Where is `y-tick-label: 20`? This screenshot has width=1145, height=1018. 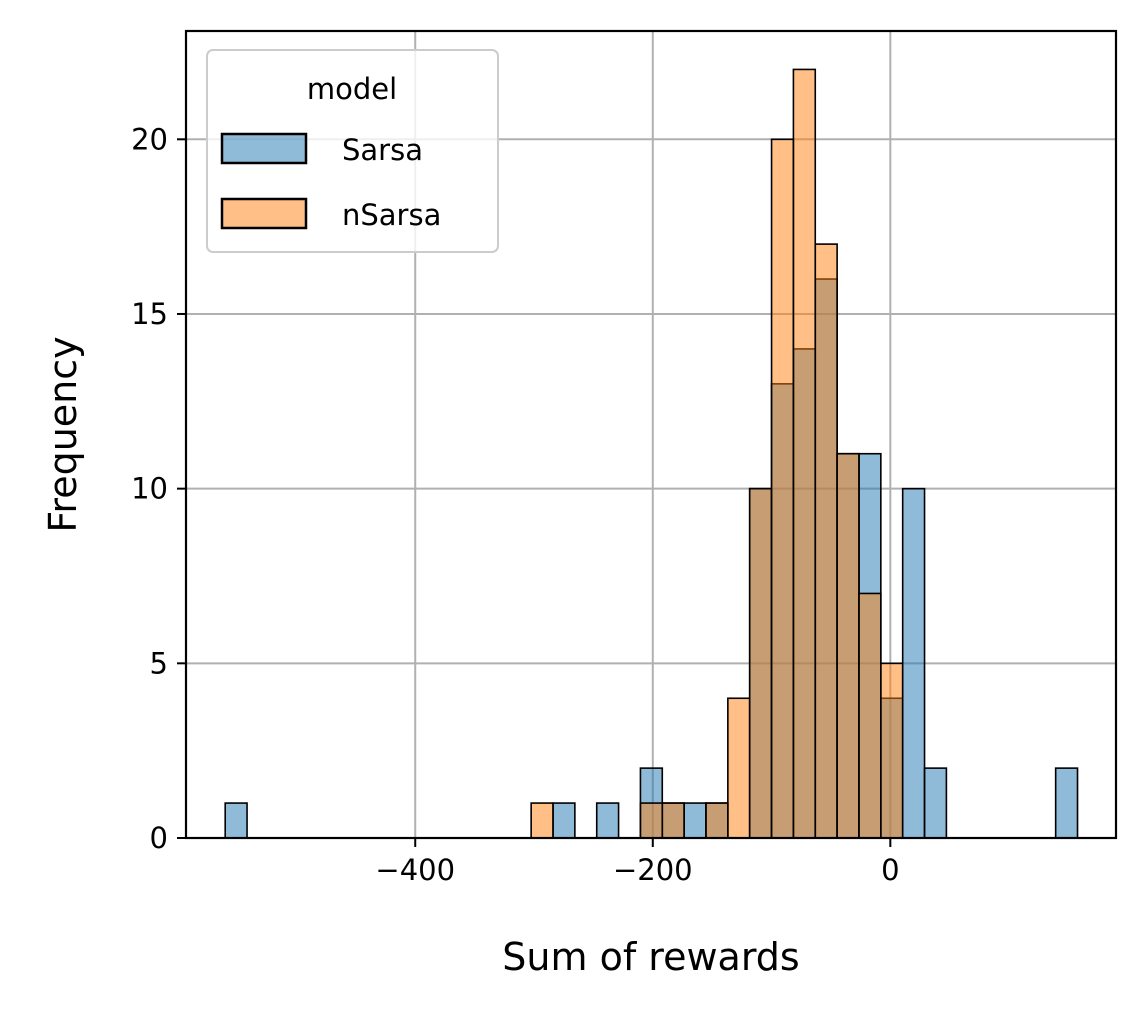 y-tick-label: 20 is located at coordinates (149, 139).